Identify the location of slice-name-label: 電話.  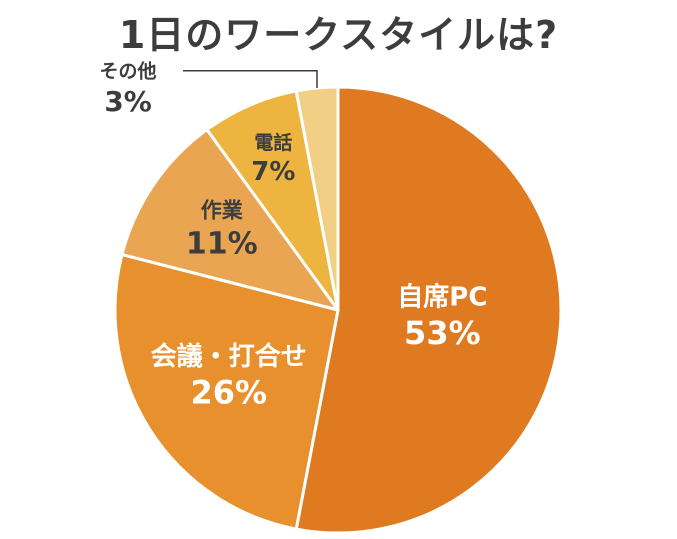
(273, 142).